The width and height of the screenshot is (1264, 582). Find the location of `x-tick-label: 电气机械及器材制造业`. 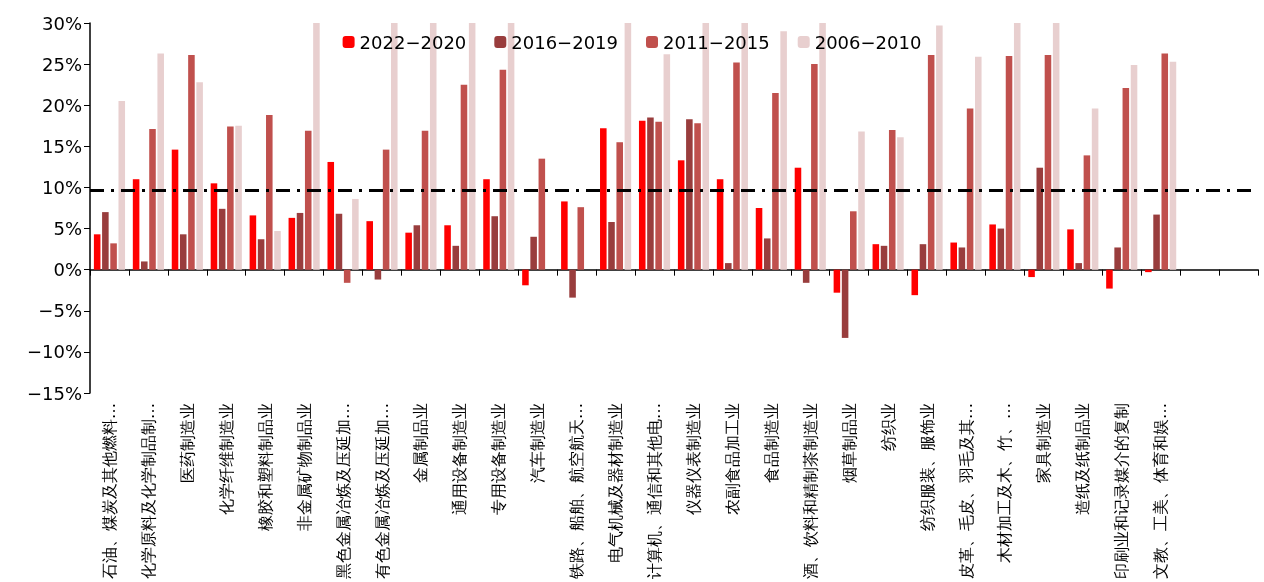

x-tick-label: 电气机械及器材制造业 is located at coordinates (616, 483).